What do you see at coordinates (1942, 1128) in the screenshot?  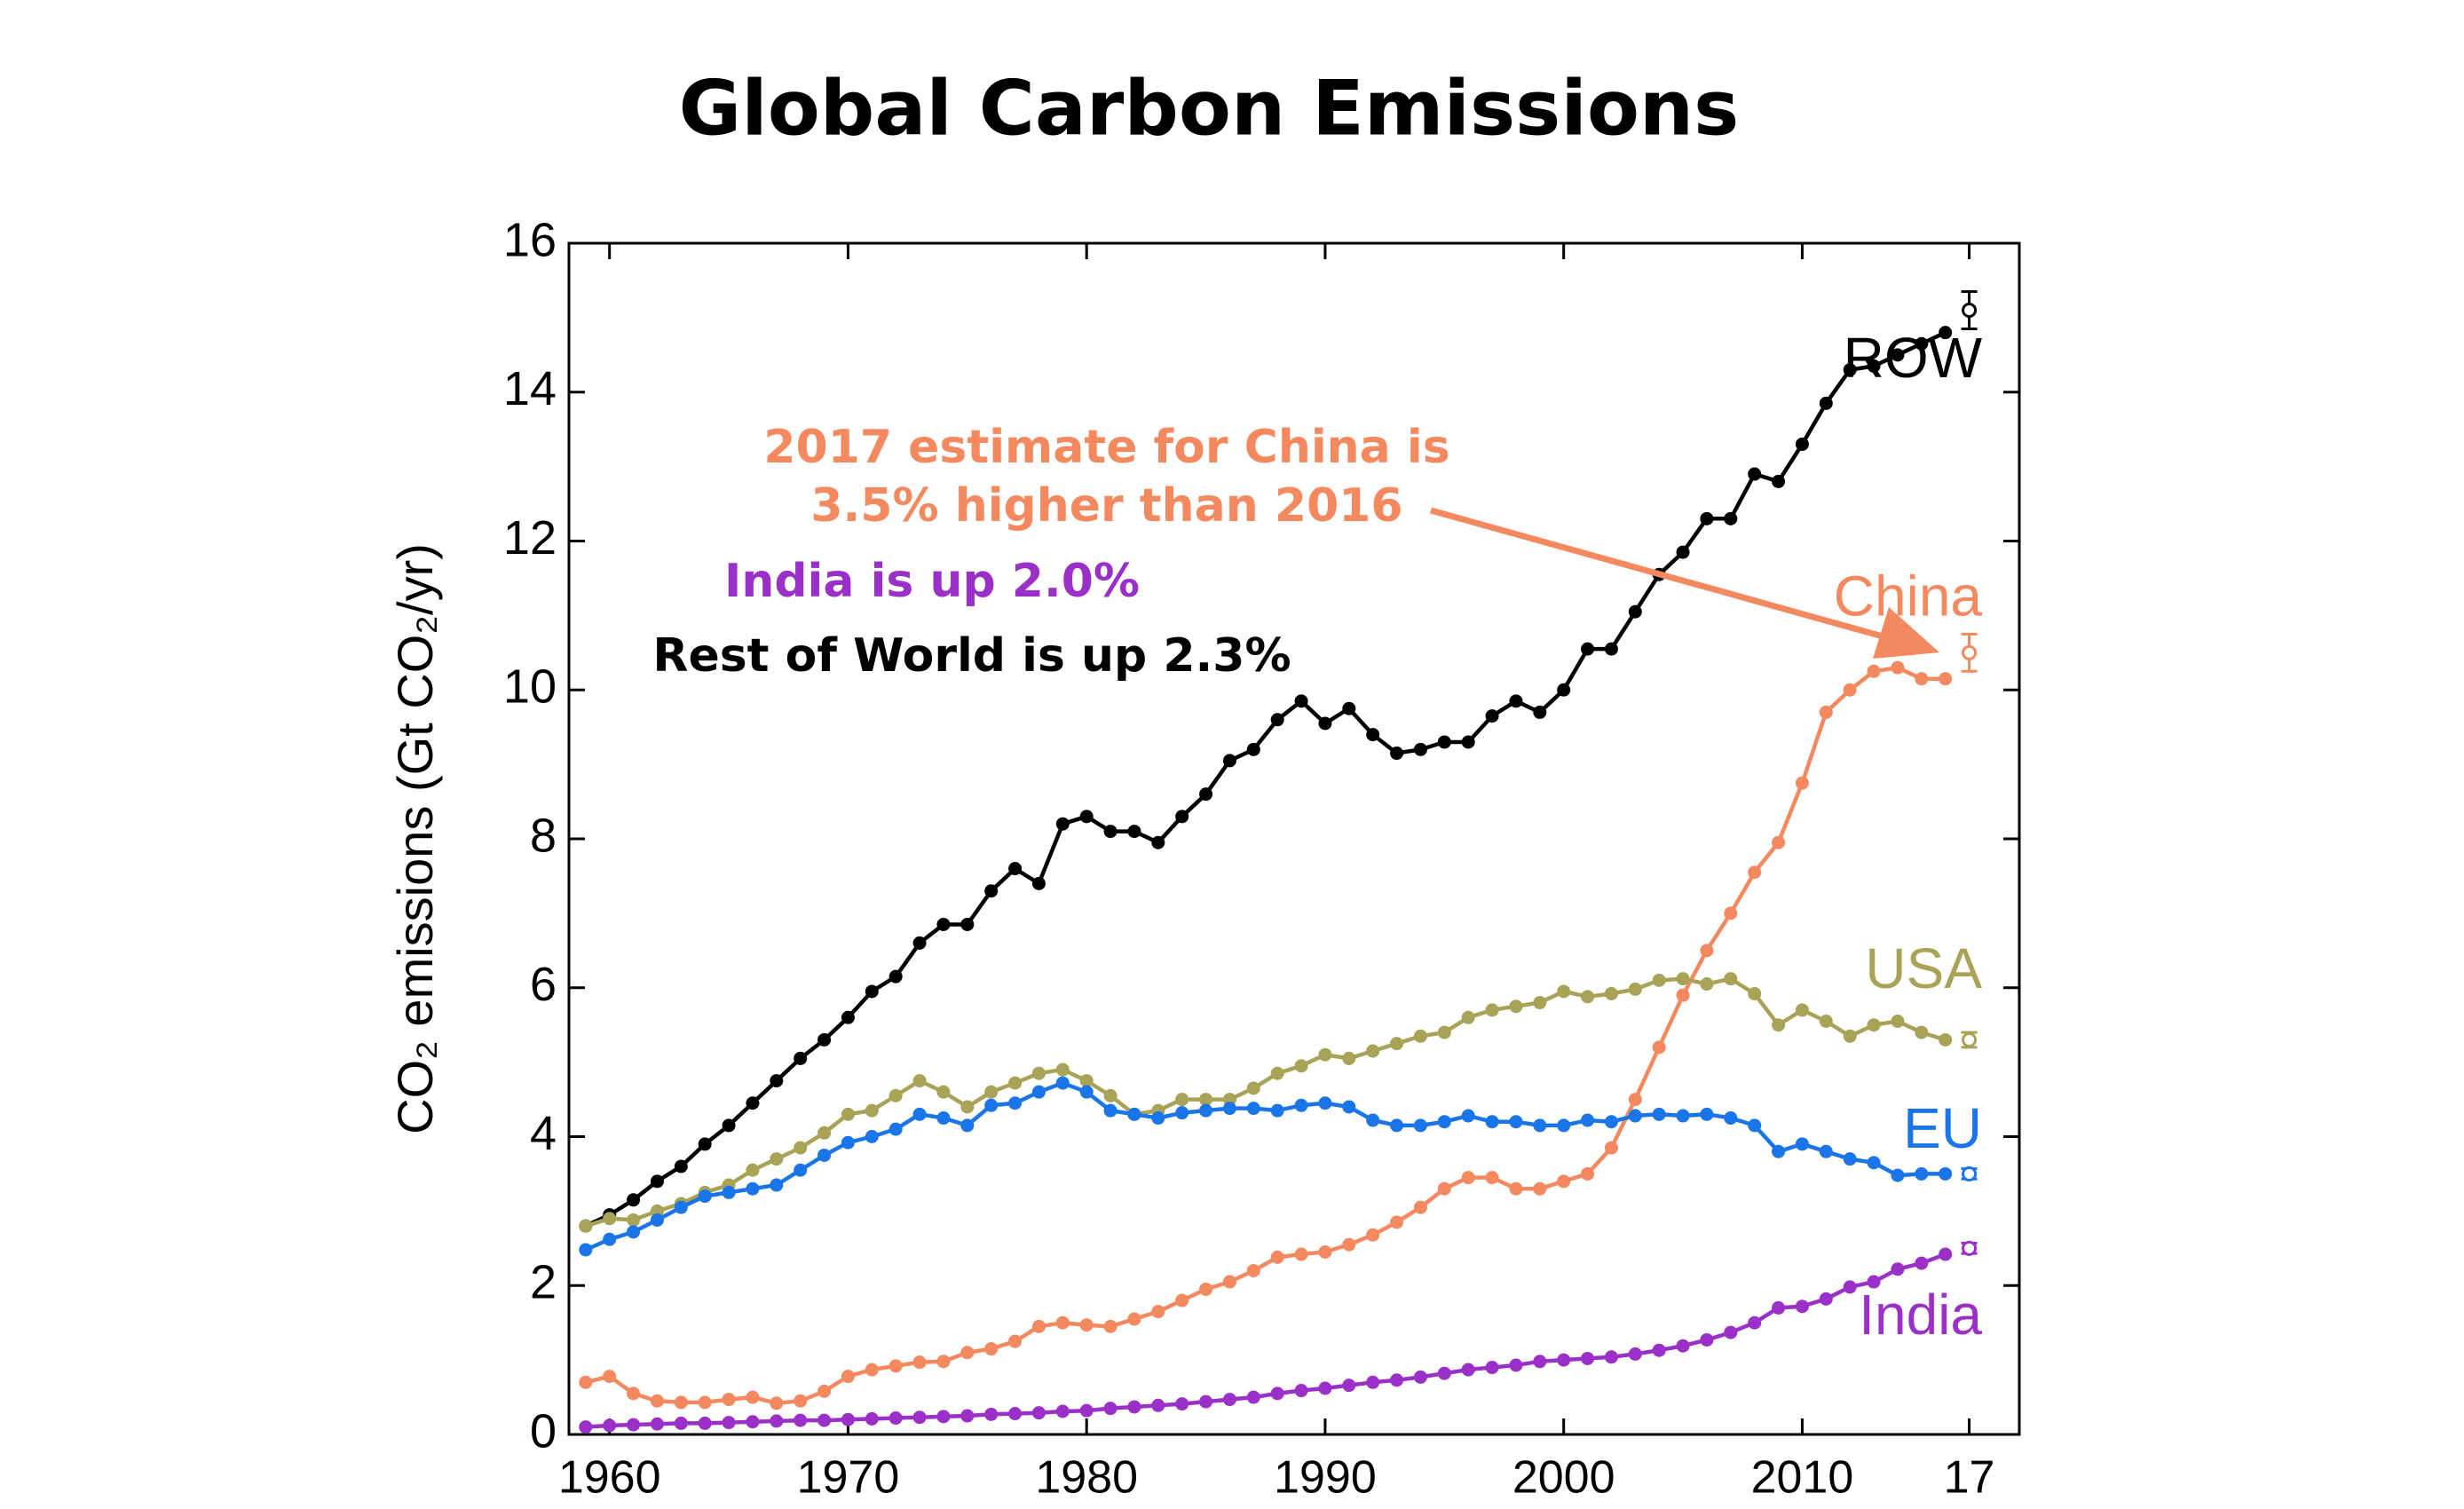 I see `series-label: EU` at bounding box center [1942, 1128].